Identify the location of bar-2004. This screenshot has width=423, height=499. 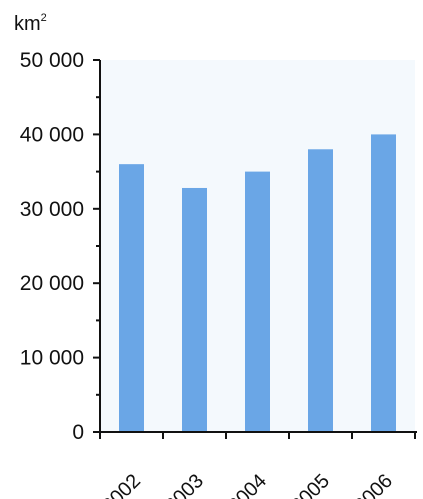
(257, 301).